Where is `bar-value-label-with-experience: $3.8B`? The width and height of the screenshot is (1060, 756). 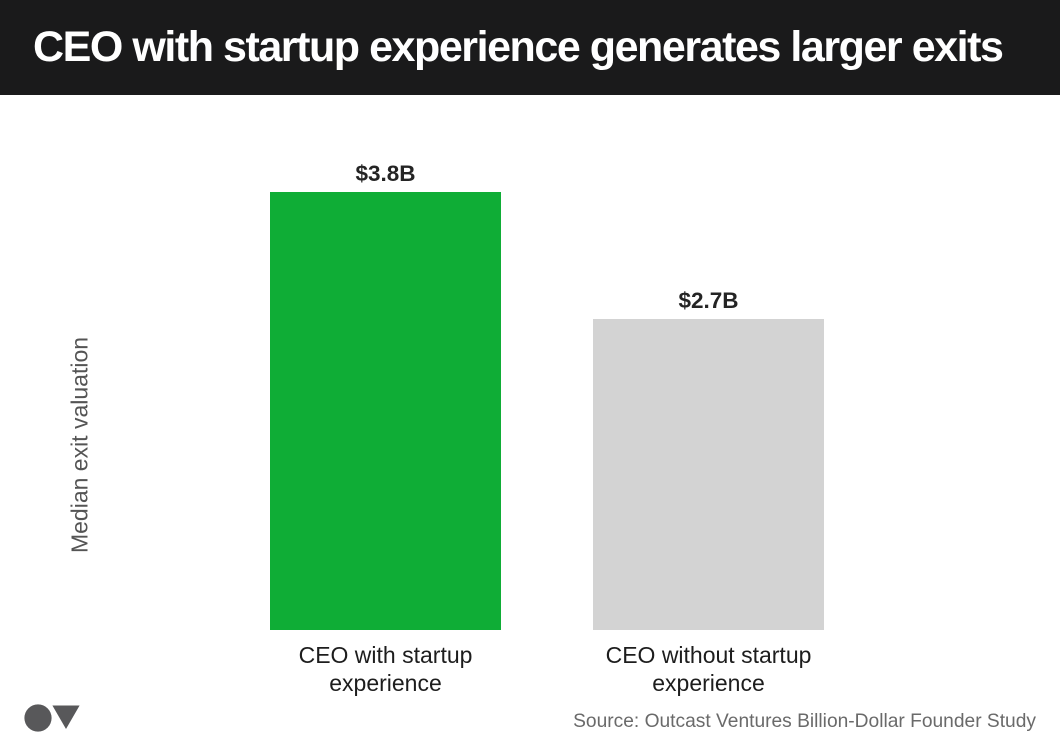 bar-value-label-with-experience: $3.8B is located at coordinates (385, 173).